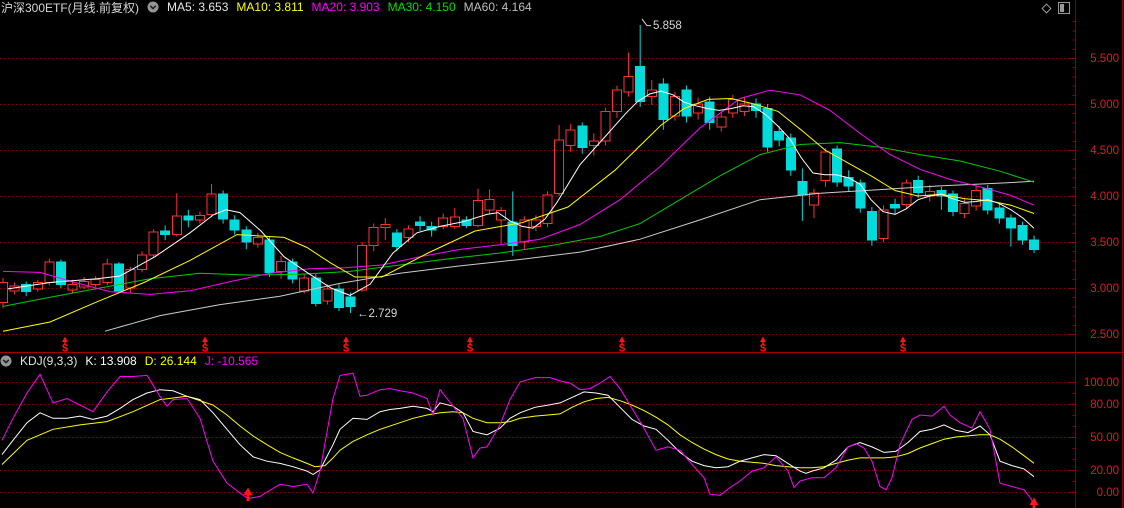 This screenshot has width=1124, height=508. I want to click on diamond-icon, so click(1046, 8).